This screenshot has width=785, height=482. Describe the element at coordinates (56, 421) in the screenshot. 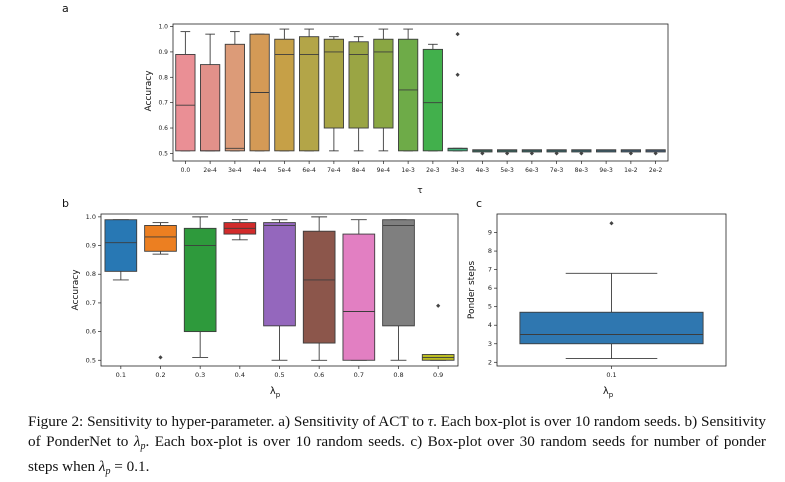

I see `caption-label: Figure 2:` at that location.